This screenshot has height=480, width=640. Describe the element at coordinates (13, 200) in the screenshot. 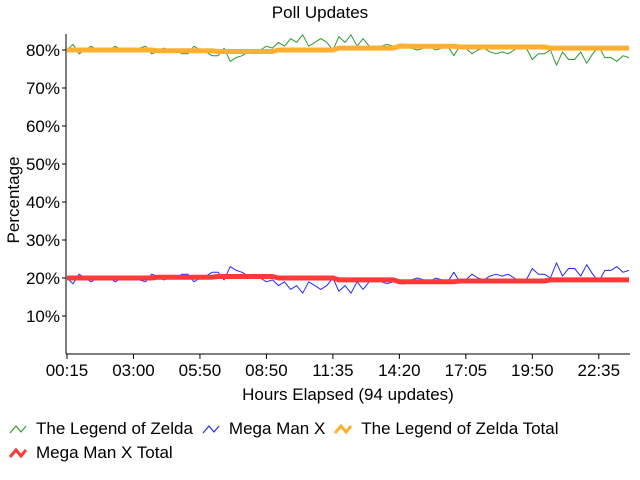

I see `y-axis-label: Percentage` at that location.